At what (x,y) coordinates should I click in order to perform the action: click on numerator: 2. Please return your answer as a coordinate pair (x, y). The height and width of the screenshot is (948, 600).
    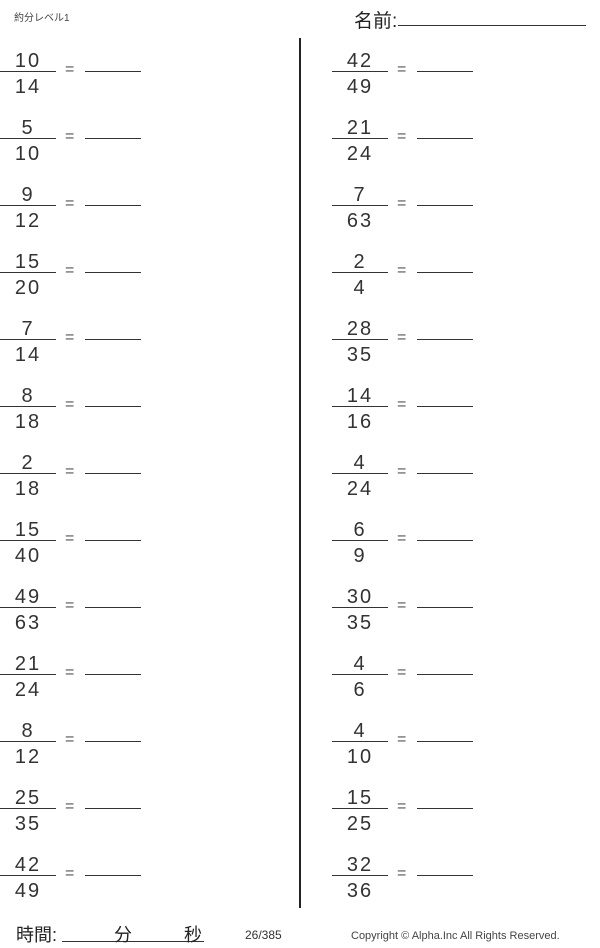
    Looking at the image, I should click on (28, 463).